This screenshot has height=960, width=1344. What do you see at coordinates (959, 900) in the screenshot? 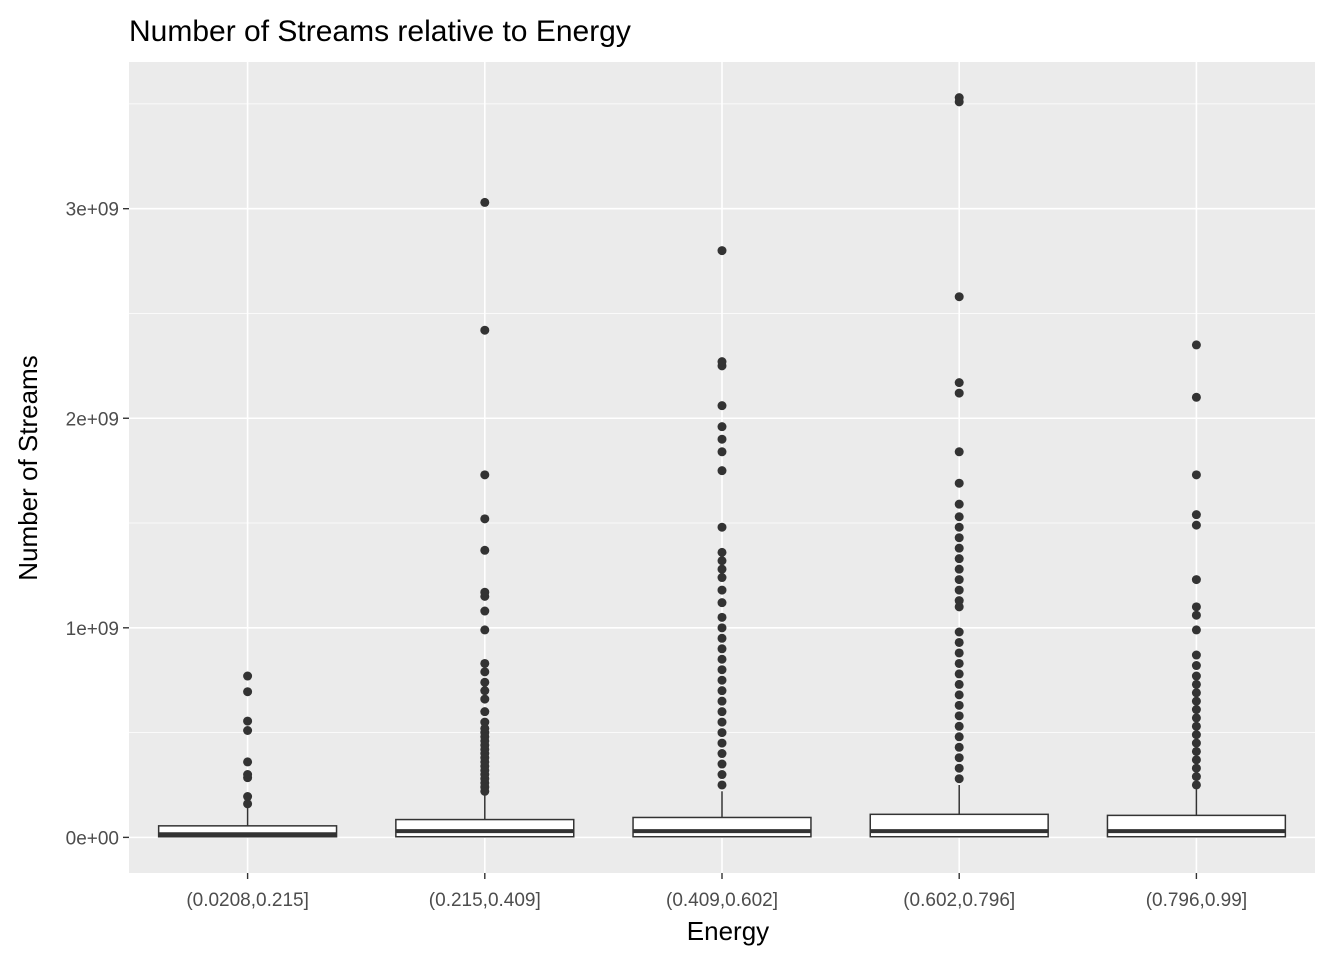
I see `x-tick-label: (0.602,0.796]` at bounding box center [959, 900].